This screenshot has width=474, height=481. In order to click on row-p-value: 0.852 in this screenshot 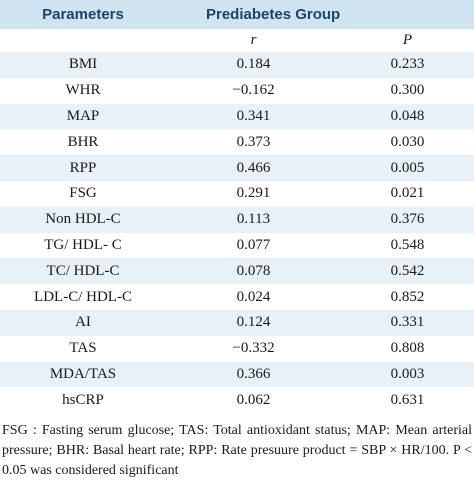, I will do `click(407, 296)`.